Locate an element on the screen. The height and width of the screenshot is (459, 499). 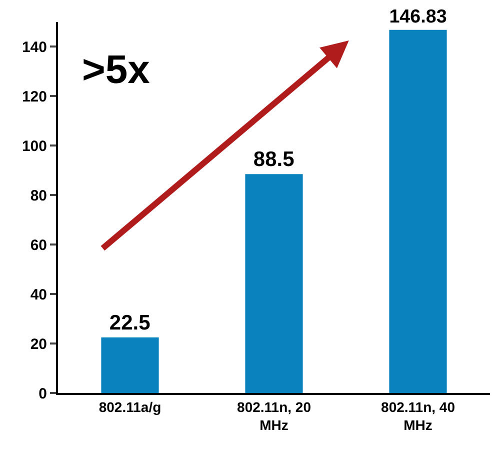
x-tick-label: 802.11n, 40 MHz is located at coordinates (418, 415).